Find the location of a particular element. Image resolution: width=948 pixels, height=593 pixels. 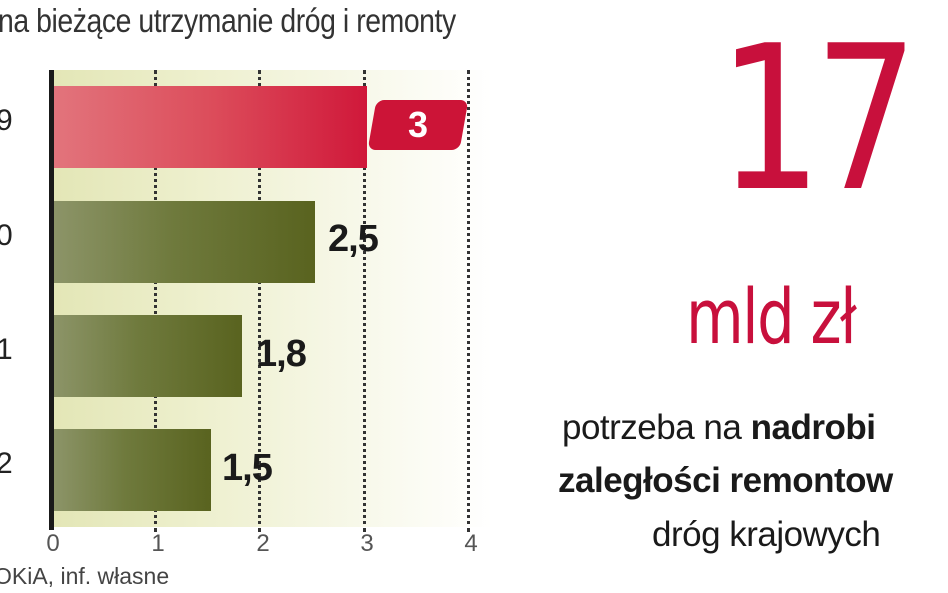

chart-title: na bieżące utrzymanie dróg i remonty is located at coordinates (228, 20).